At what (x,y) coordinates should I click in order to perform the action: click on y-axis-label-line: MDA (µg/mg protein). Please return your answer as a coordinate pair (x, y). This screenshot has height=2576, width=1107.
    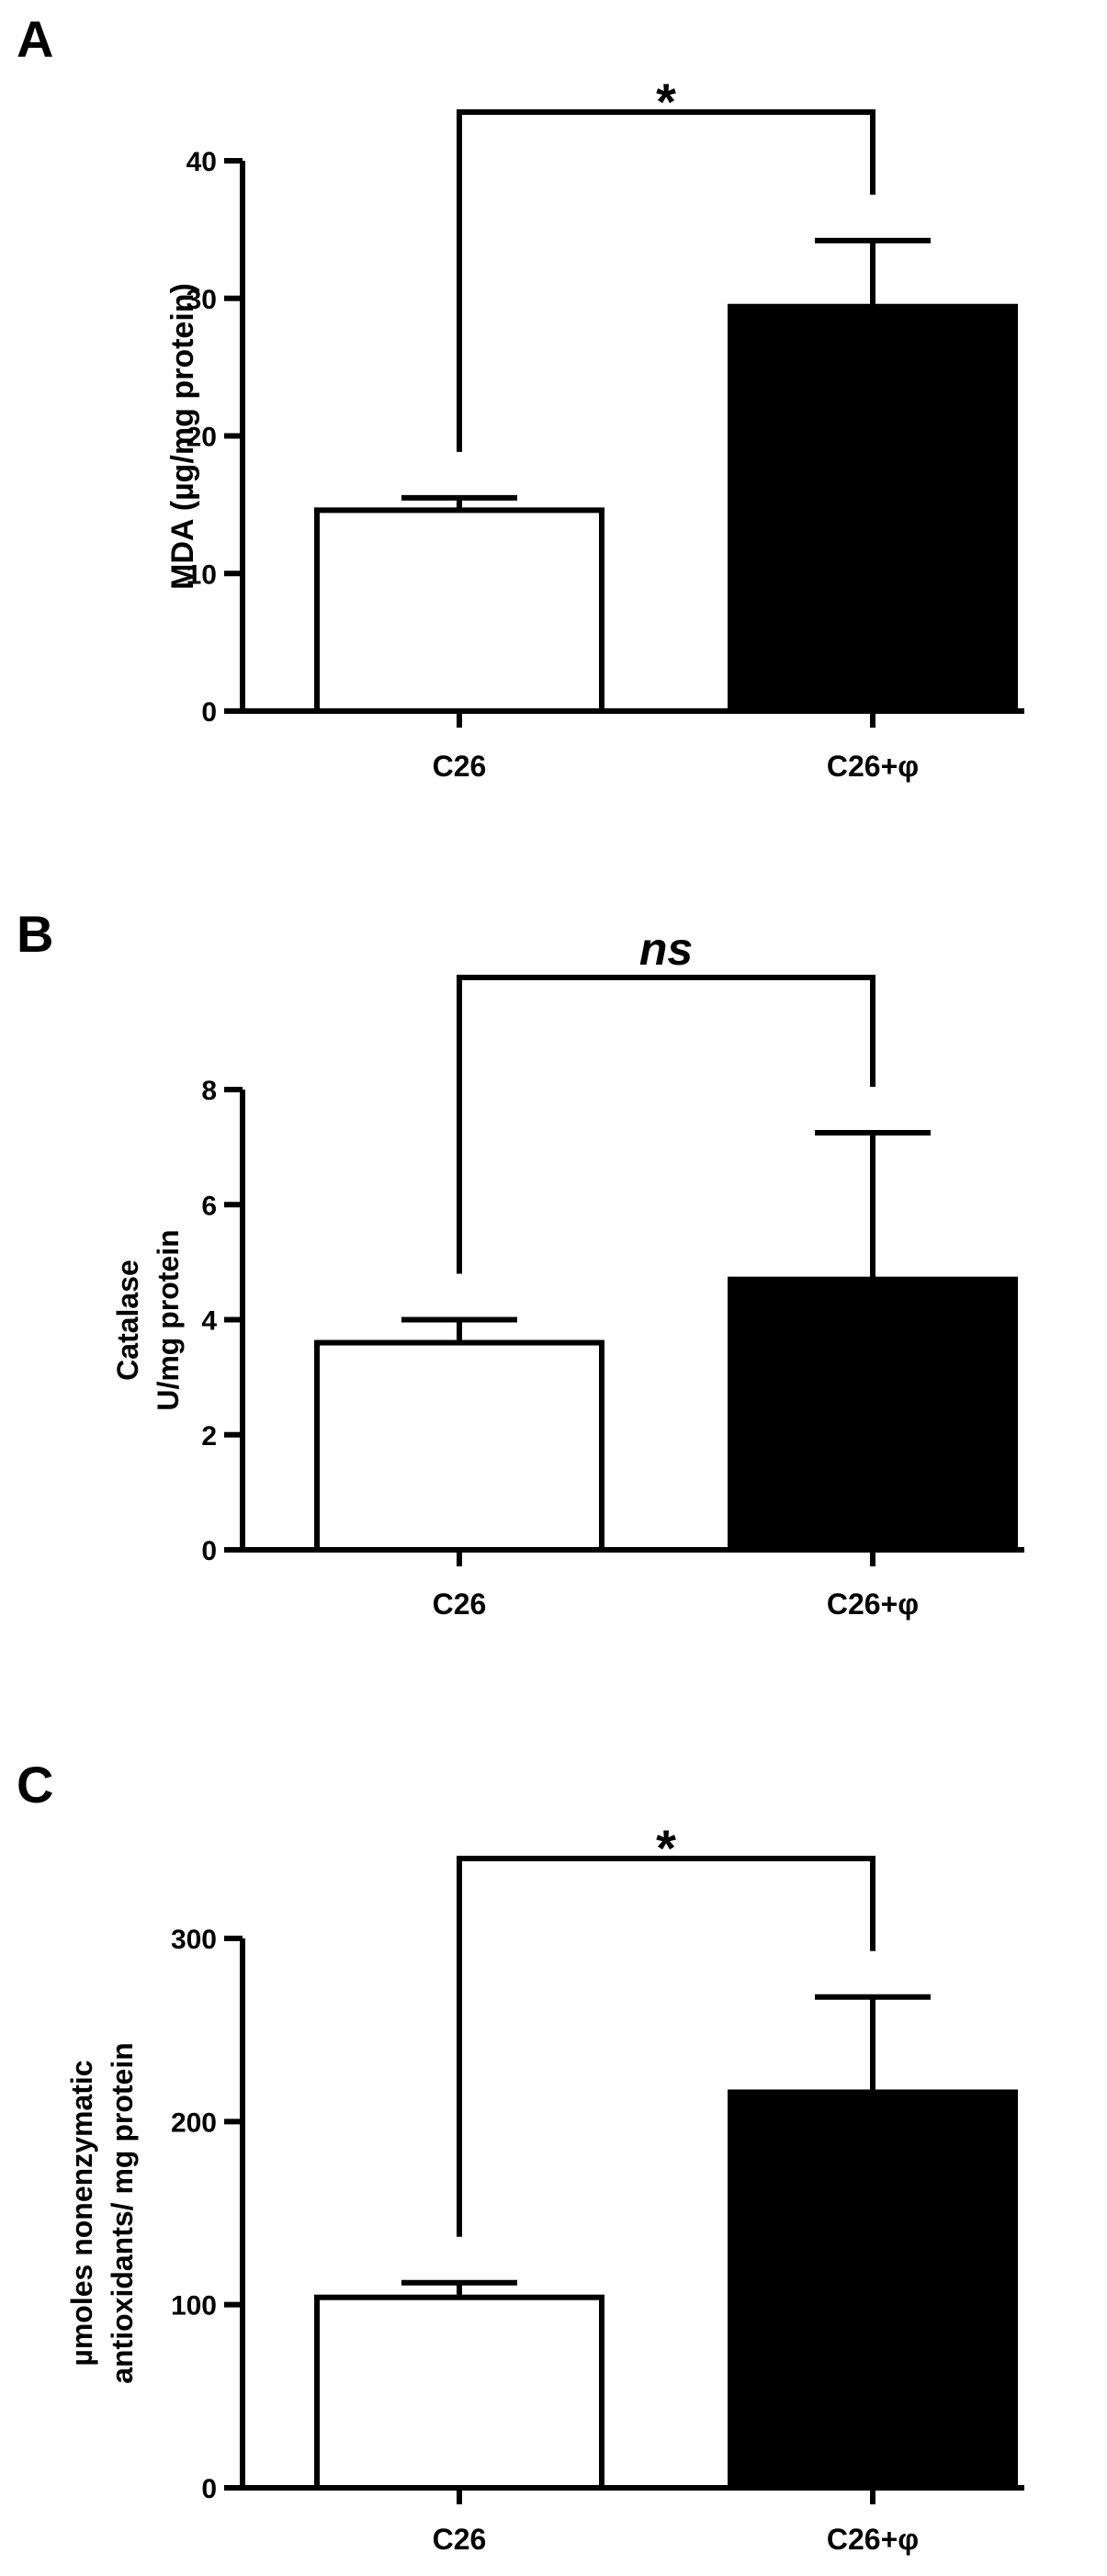
    Looking at the image, I should click on (182, 436).